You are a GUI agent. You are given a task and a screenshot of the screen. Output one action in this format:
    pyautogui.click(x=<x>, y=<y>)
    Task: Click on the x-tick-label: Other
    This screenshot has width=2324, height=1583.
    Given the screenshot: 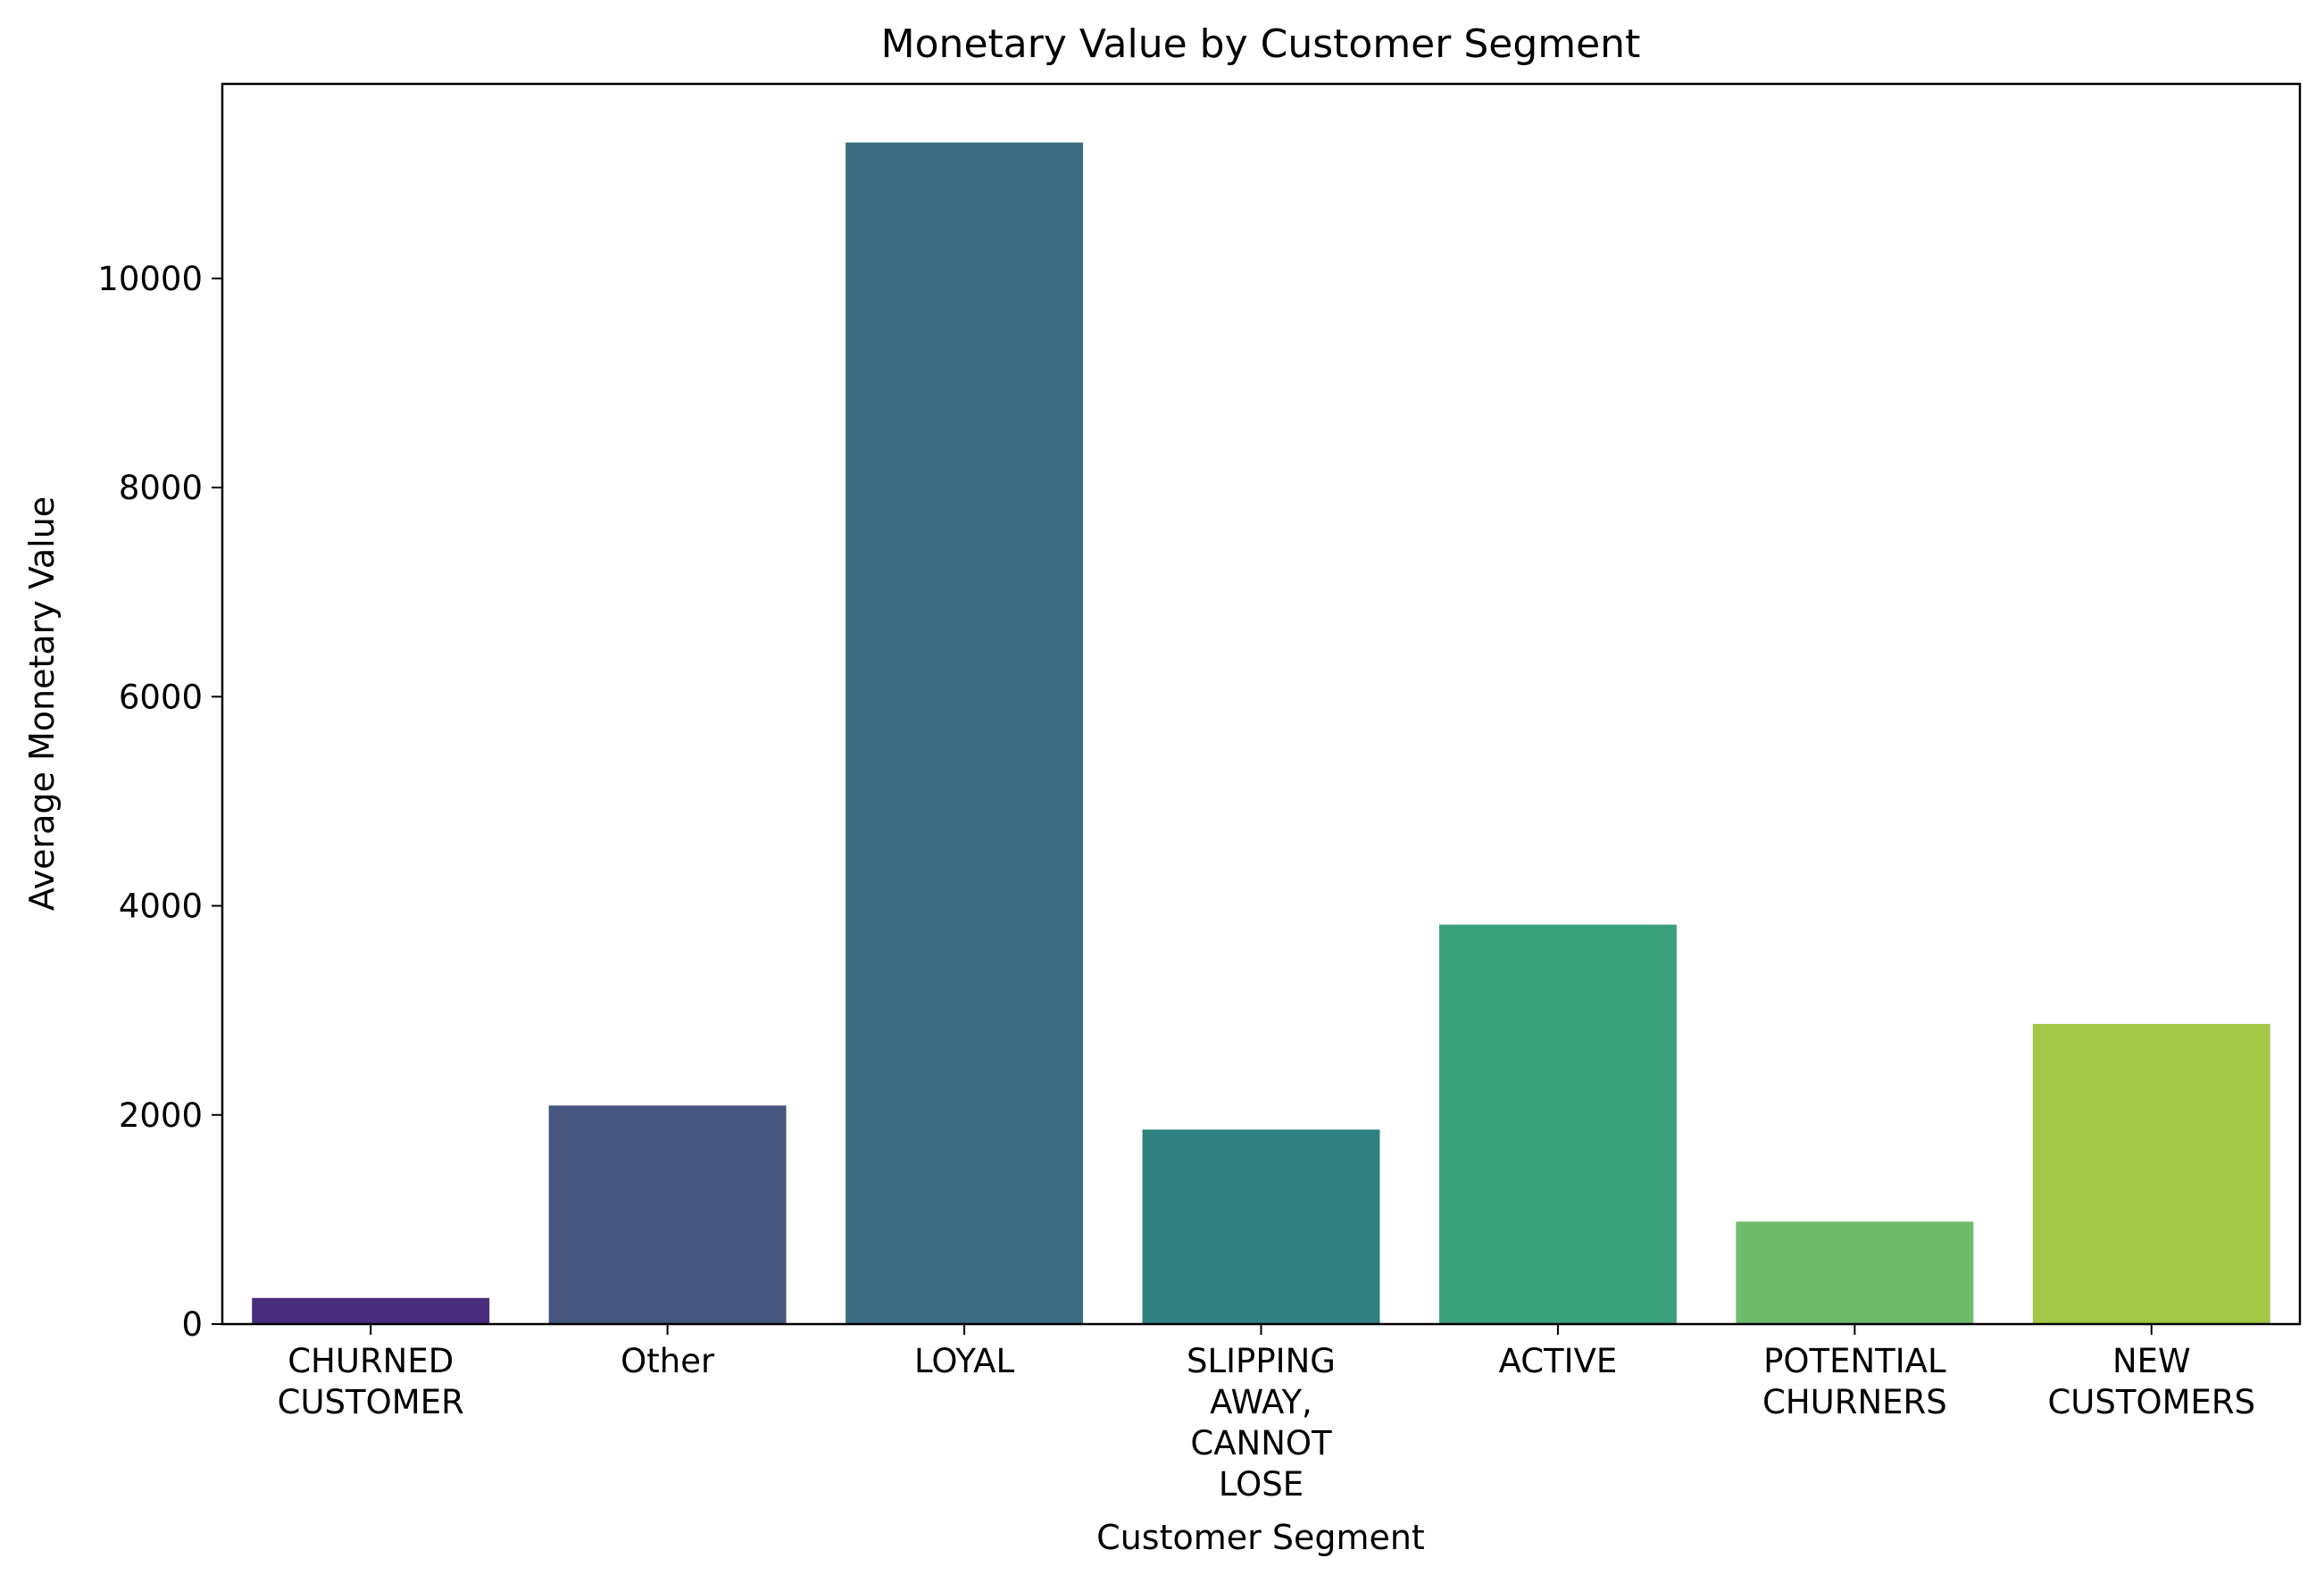 What is the action you would take?
    pyautogui.click(x=668, y=1361)
    